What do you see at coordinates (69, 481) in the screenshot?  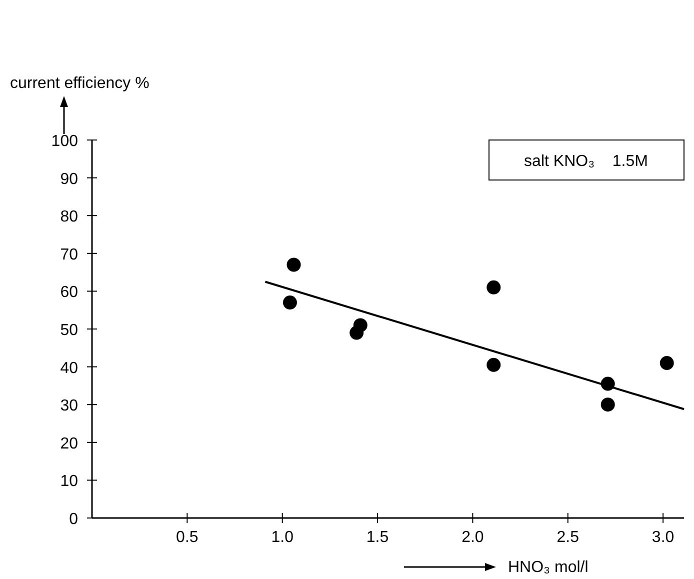 I see `y-tick-label: 10` at bounding box center [69, 481].